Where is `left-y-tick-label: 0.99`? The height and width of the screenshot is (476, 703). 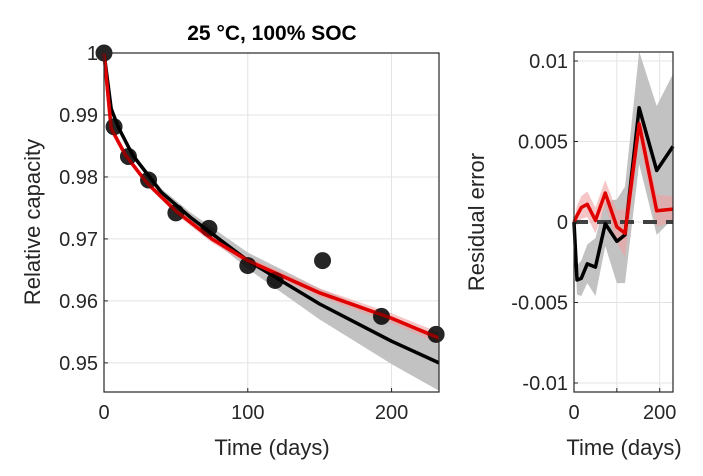 left-y-tick-label: 0.99 is located at coordinates (78, 116).